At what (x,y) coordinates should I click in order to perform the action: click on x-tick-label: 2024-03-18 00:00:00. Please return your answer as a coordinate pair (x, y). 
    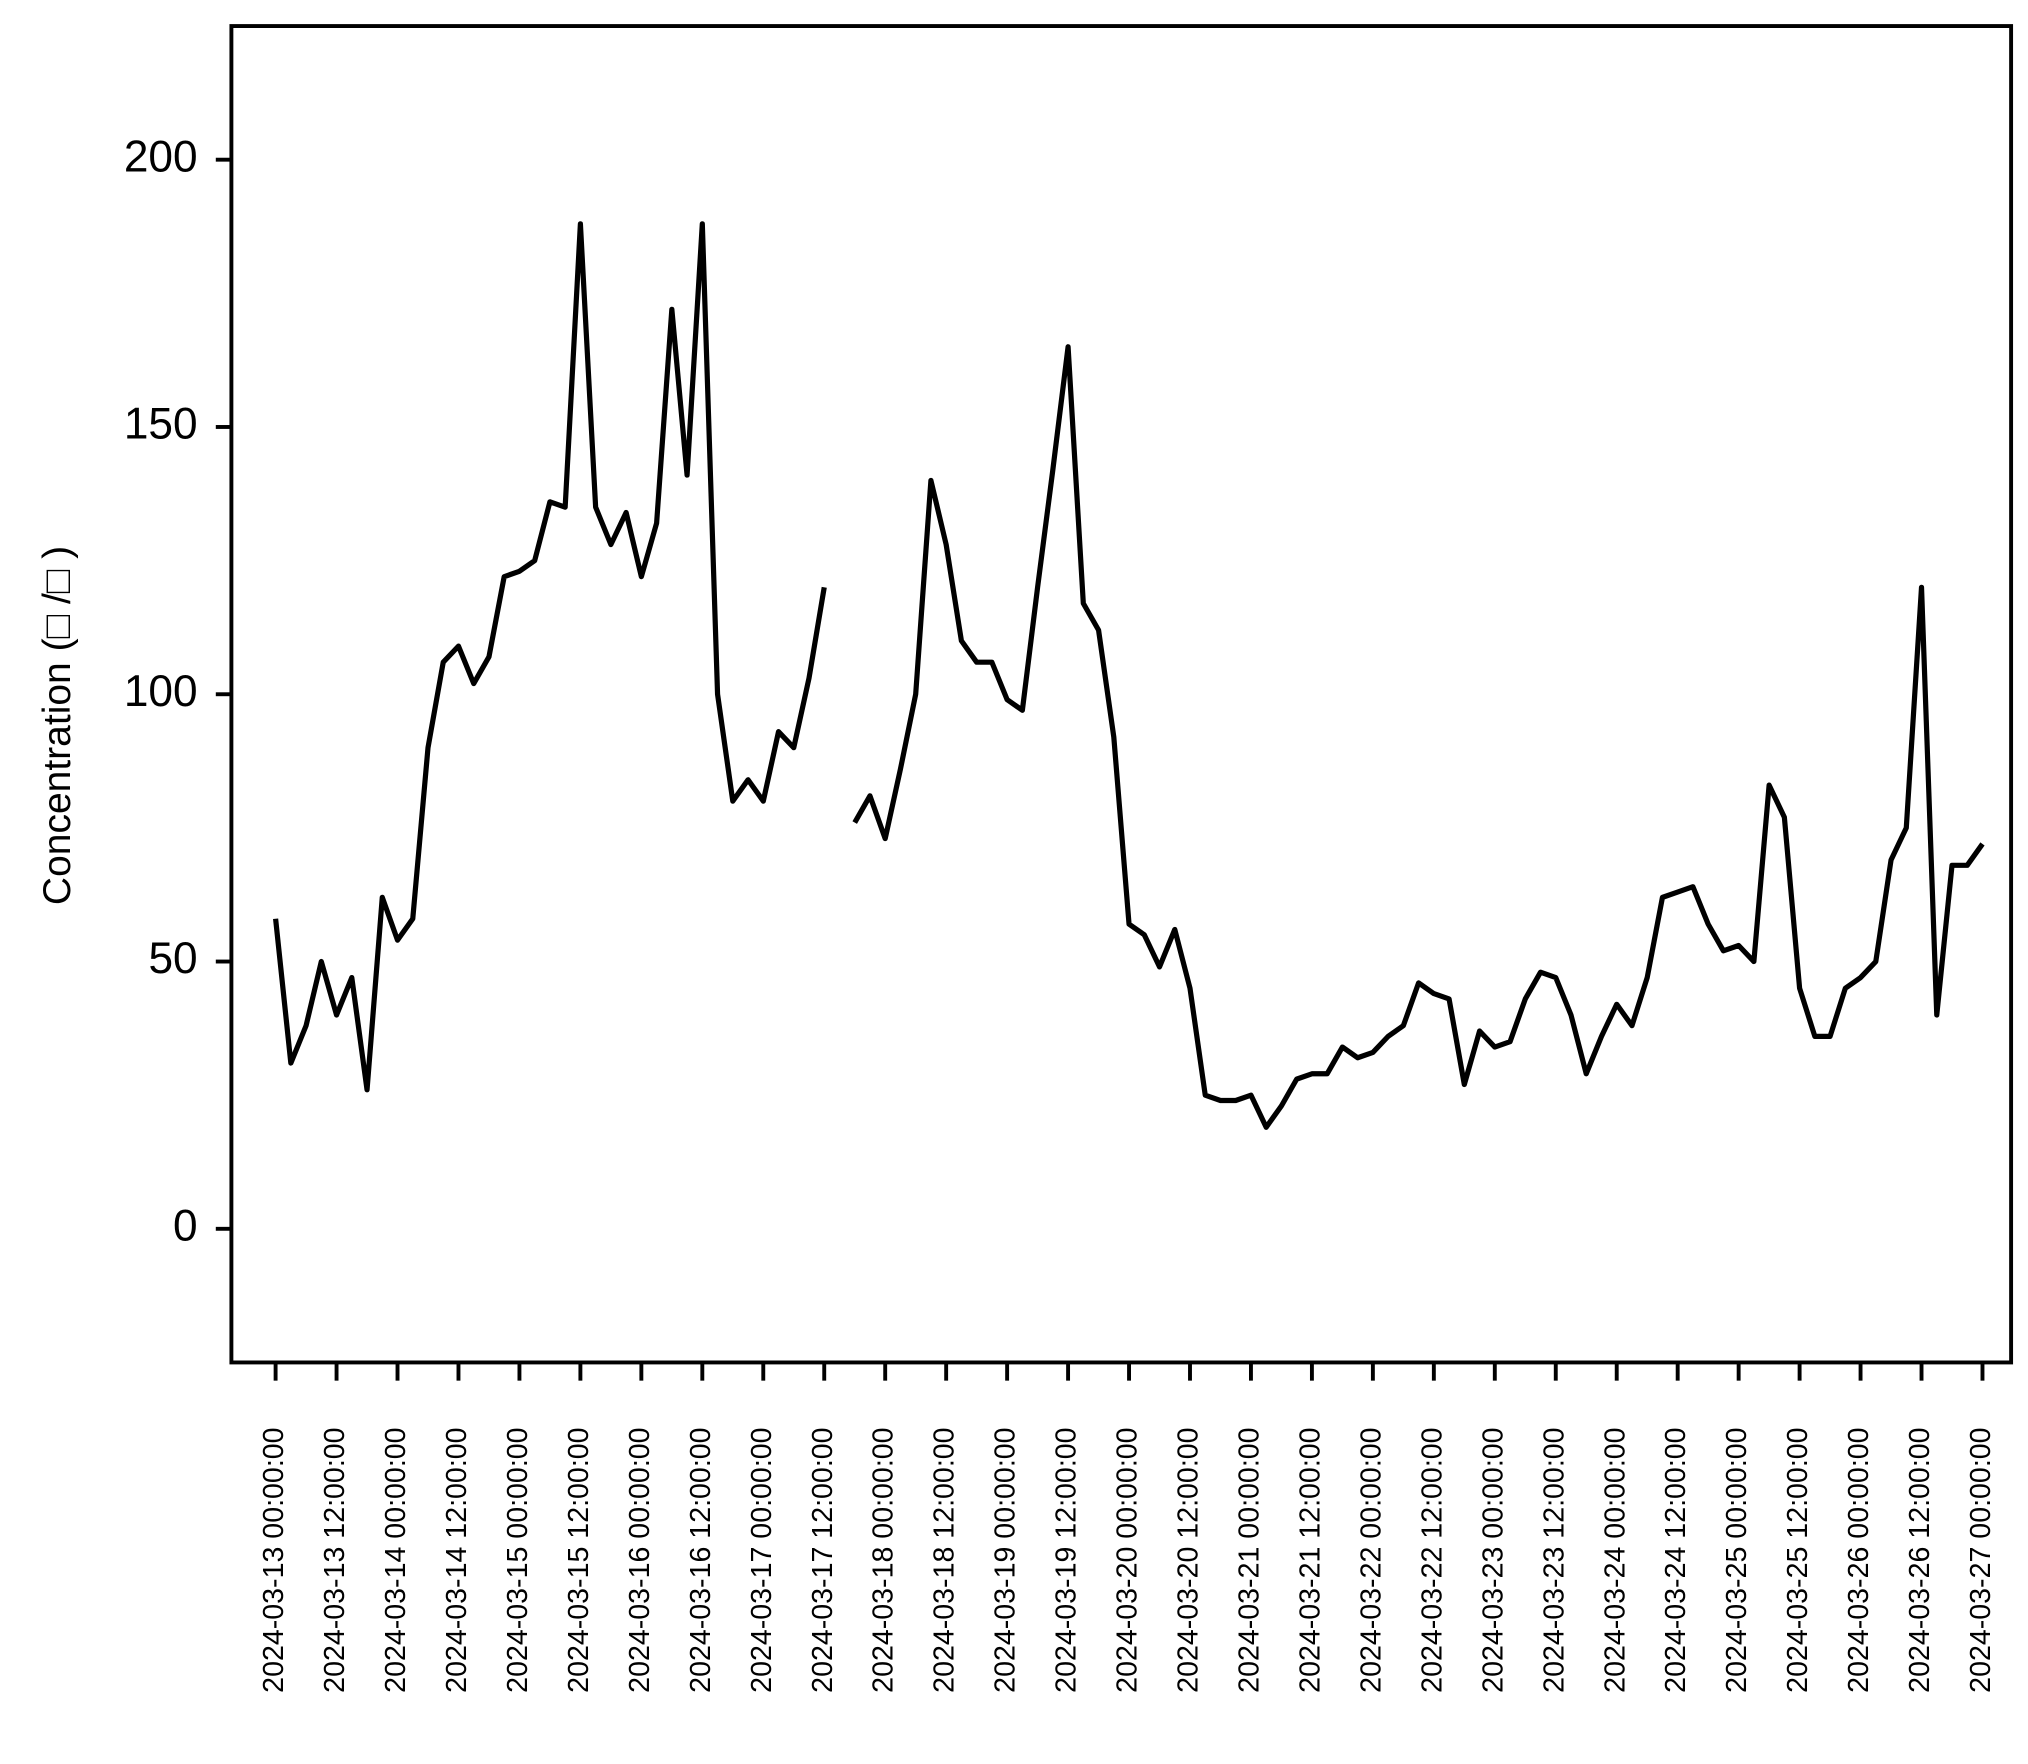
    Looking at the image, I should click on (884, 1559).